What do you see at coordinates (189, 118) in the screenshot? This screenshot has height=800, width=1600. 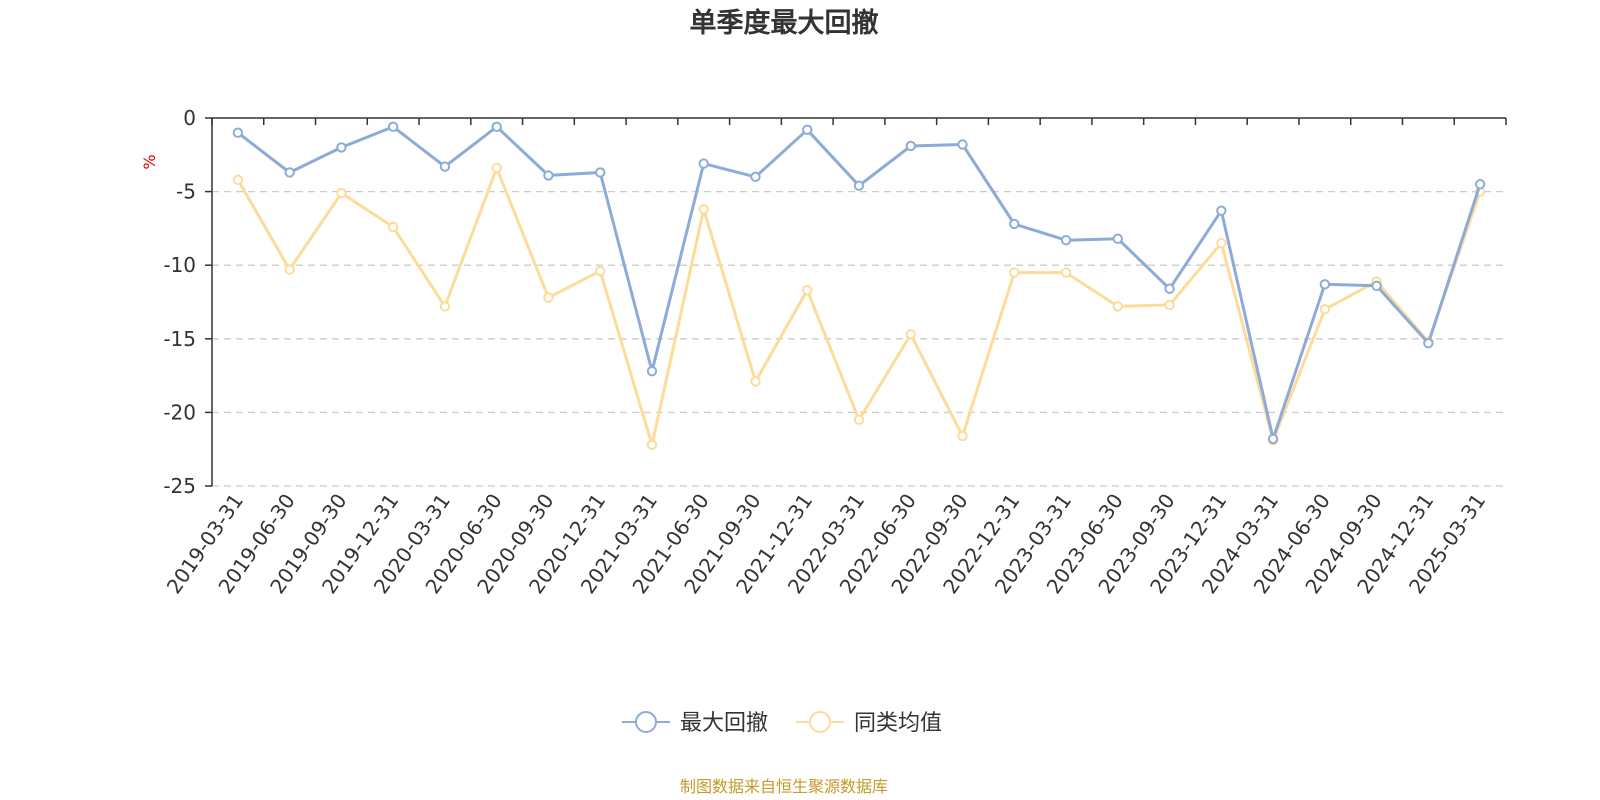 I see `y-tick-label: 0` at bounding box center [189, 118].